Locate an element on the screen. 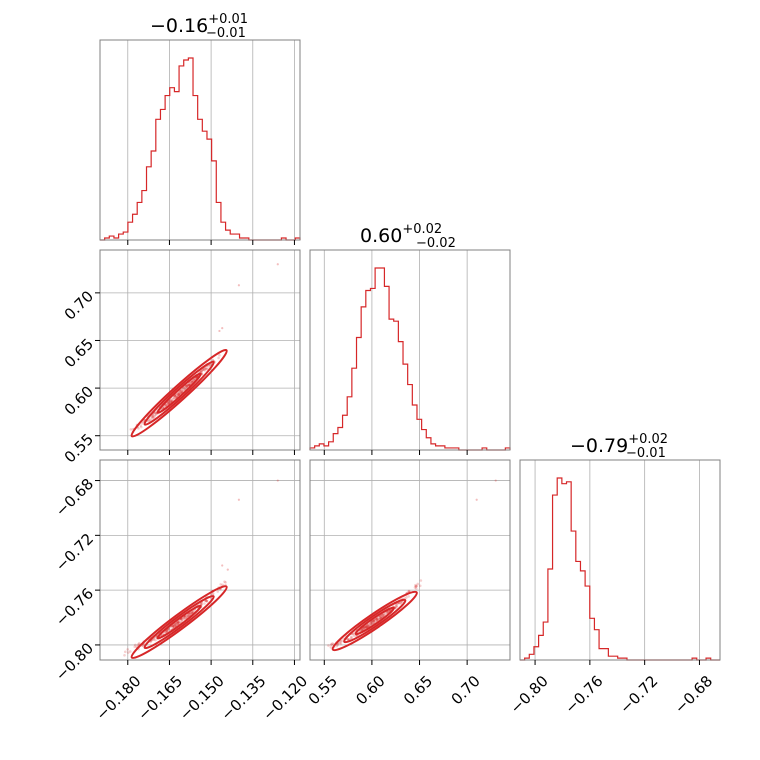  x-tick-label: −0.72 is located at coordinates (638, 694).